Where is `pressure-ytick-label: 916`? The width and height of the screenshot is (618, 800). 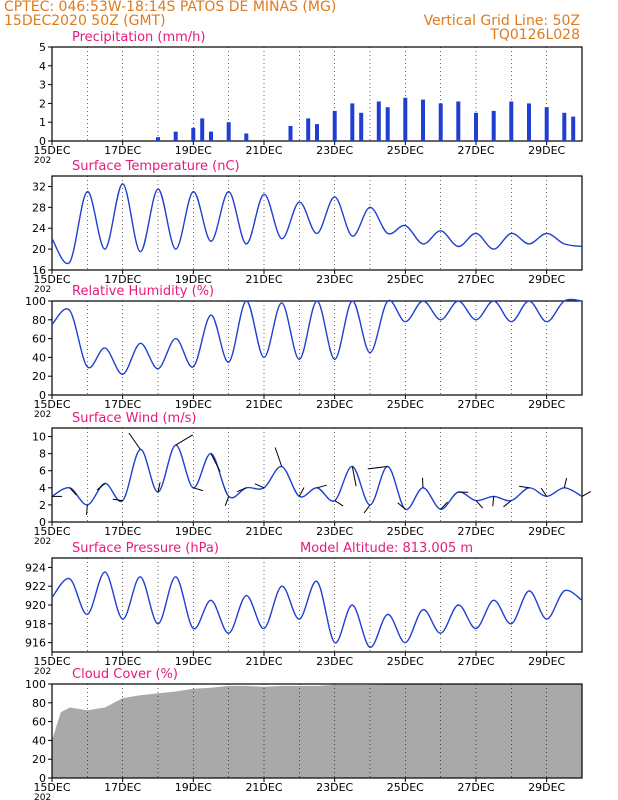
pressure-ytick-label: 916 is located at coordinates (35, 643).